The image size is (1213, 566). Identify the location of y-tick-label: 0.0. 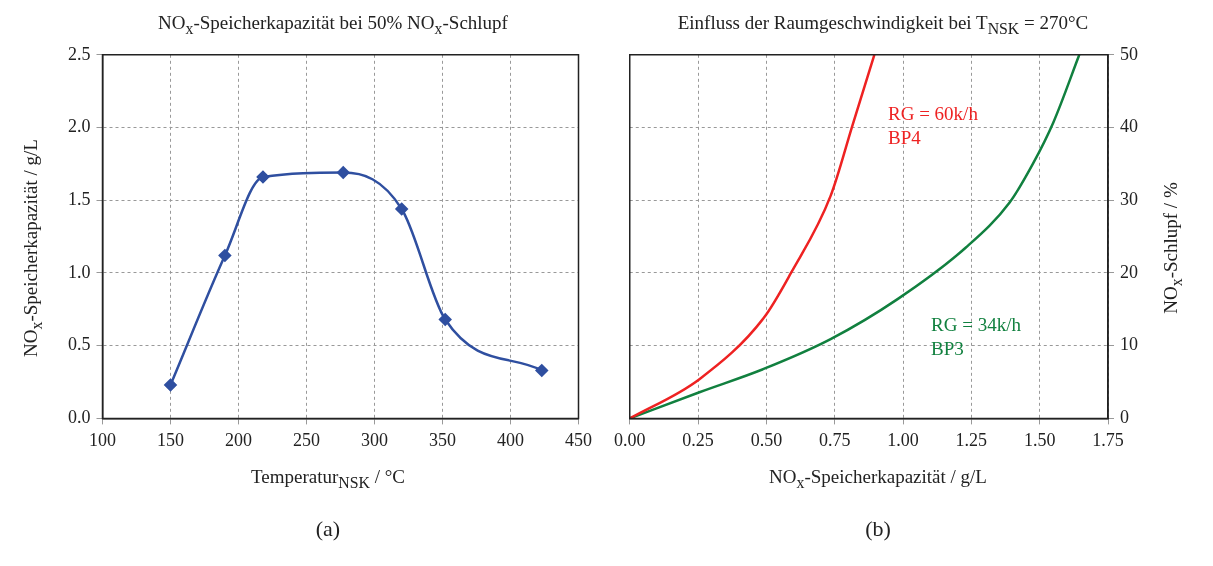
(79, 417).